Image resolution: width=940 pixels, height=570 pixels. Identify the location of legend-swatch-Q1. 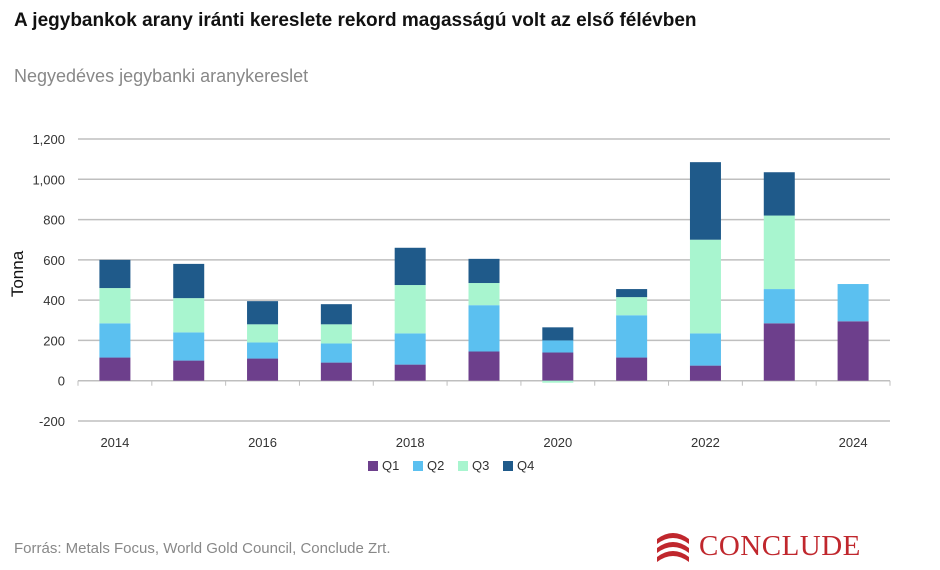
(373, 466).